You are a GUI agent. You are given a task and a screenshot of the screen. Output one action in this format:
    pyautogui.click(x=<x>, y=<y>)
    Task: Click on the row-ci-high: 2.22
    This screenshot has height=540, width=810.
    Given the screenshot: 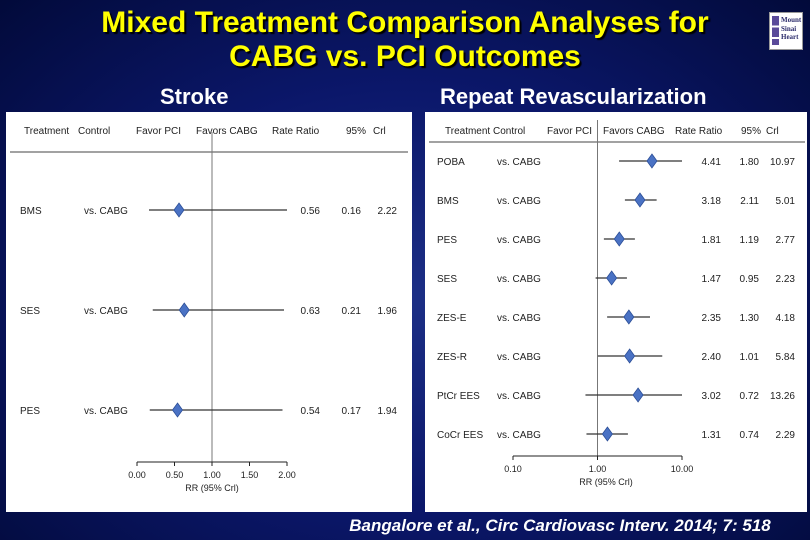 What is the action you would take?
    pyautogui.click(x=388, y=211)
    